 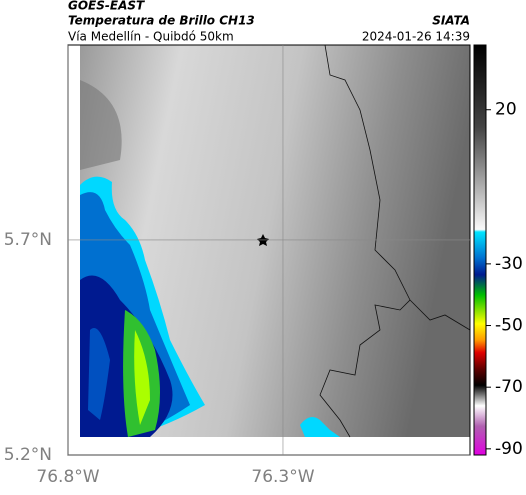 I want to click on title: Temperatura de Brillo CH13, so click(x=161, y=21).